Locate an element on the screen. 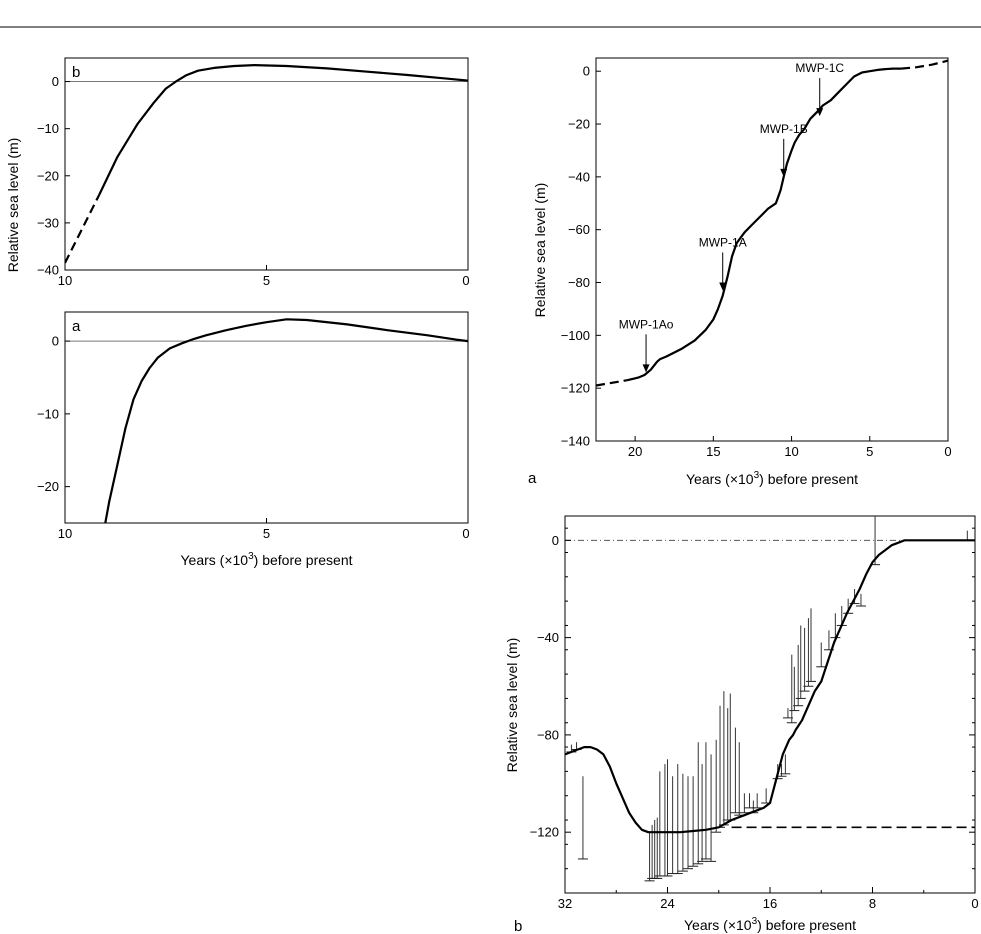  x-tick-label: 15 is located at coordinates (713, 451).